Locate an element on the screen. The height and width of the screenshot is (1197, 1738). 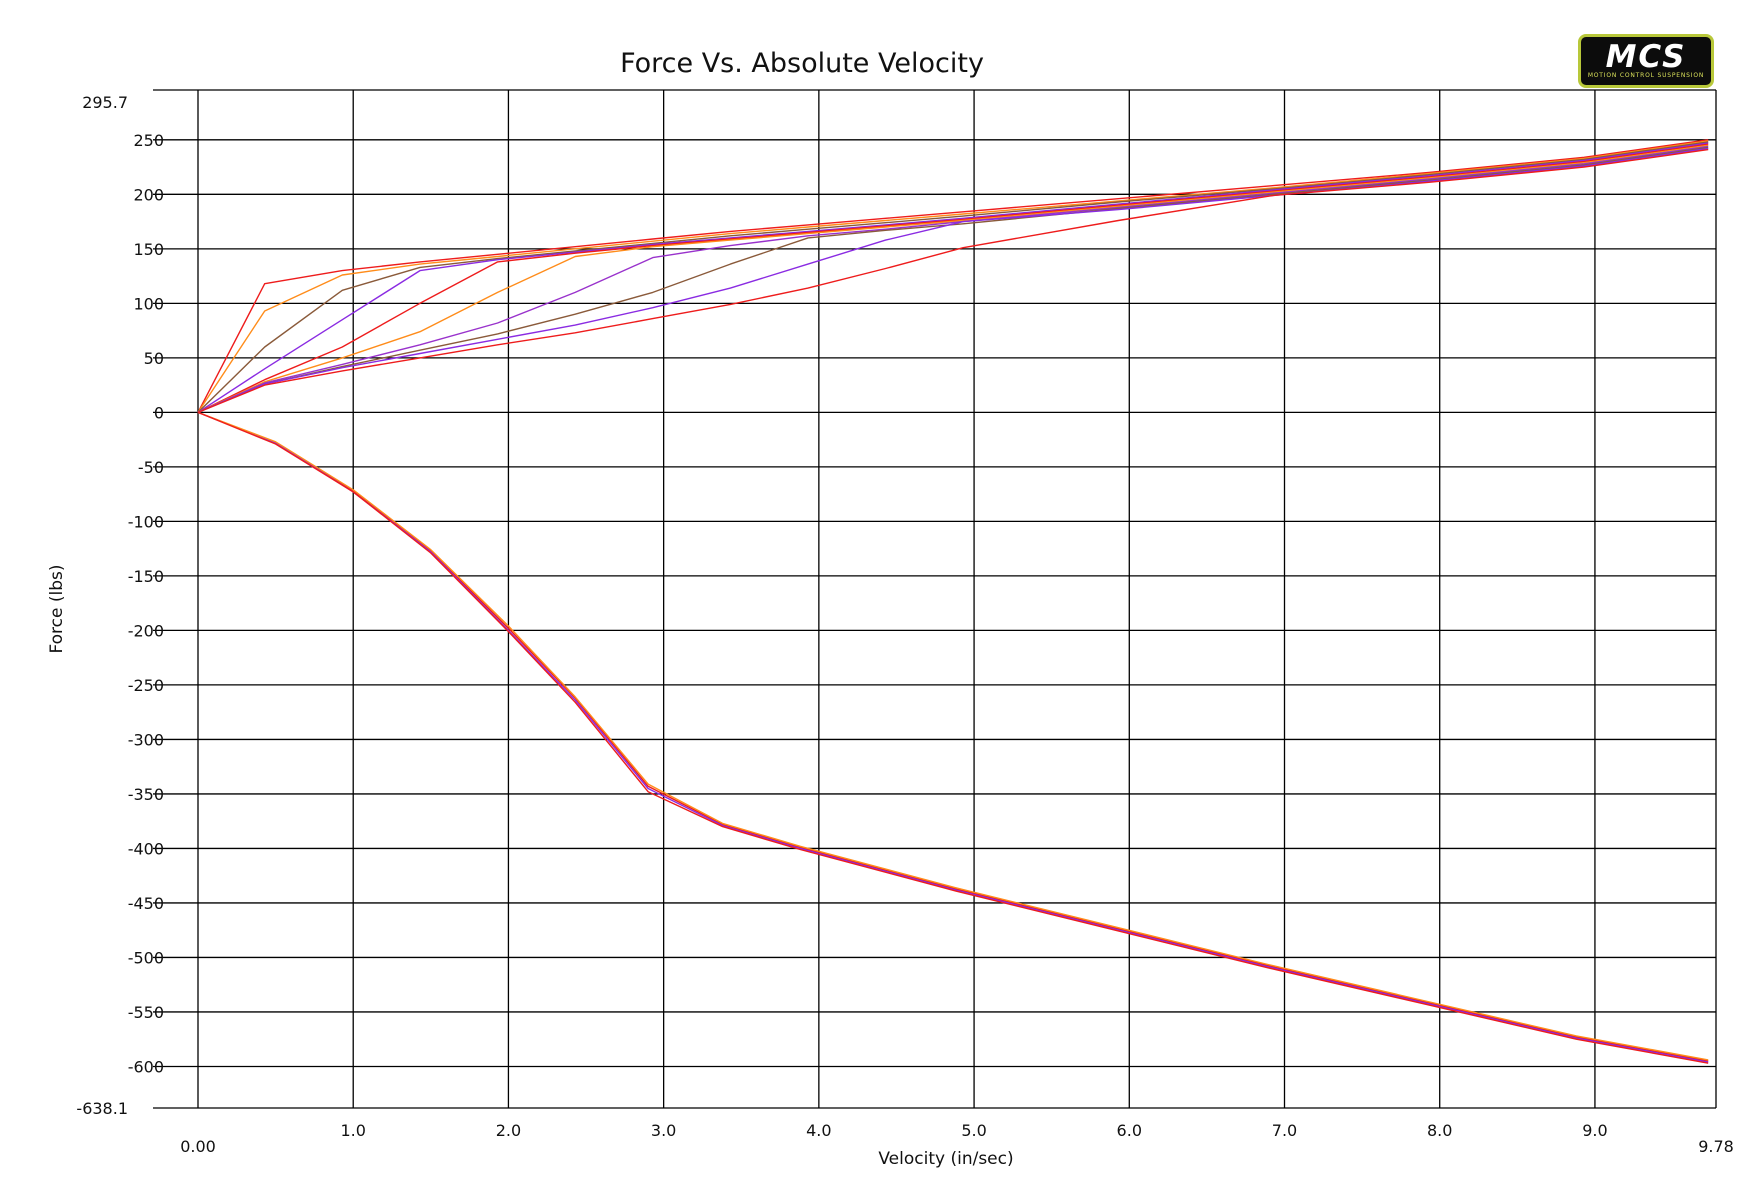
x-tick-label: 7.0 is located at coordinates (1284, 1130).